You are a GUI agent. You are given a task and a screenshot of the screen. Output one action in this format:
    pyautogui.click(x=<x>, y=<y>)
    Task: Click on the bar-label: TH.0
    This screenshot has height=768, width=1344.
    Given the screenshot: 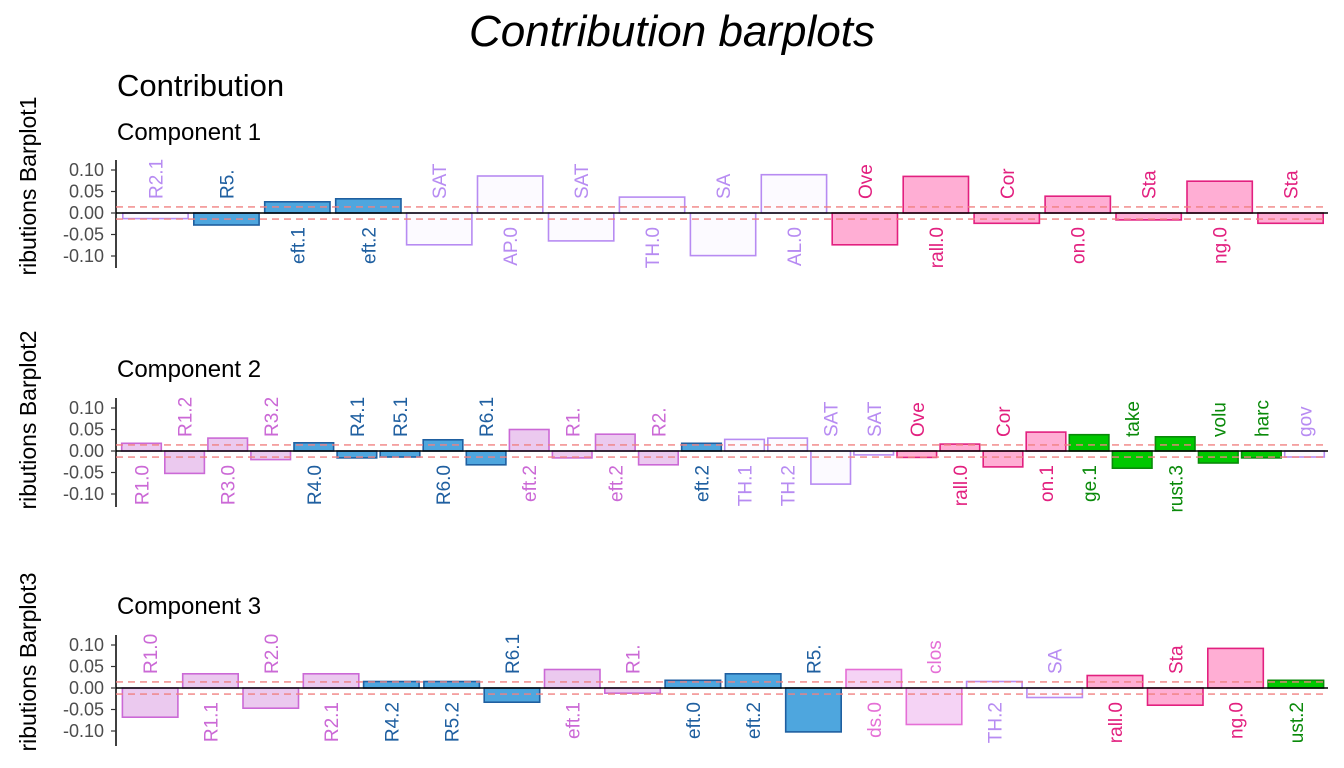 What is the action you would take?
    pyautogui.click(x=653, y=247)
    